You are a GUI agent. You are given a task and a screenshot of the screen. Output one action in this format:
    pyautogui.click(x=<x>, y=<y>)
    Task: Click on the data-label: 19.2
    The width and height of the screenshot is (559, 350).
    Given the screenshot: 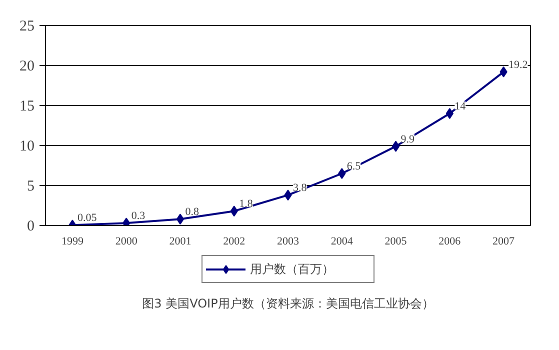 What is the action you would take?
    pyautogui.click(x=518, y=64)
    